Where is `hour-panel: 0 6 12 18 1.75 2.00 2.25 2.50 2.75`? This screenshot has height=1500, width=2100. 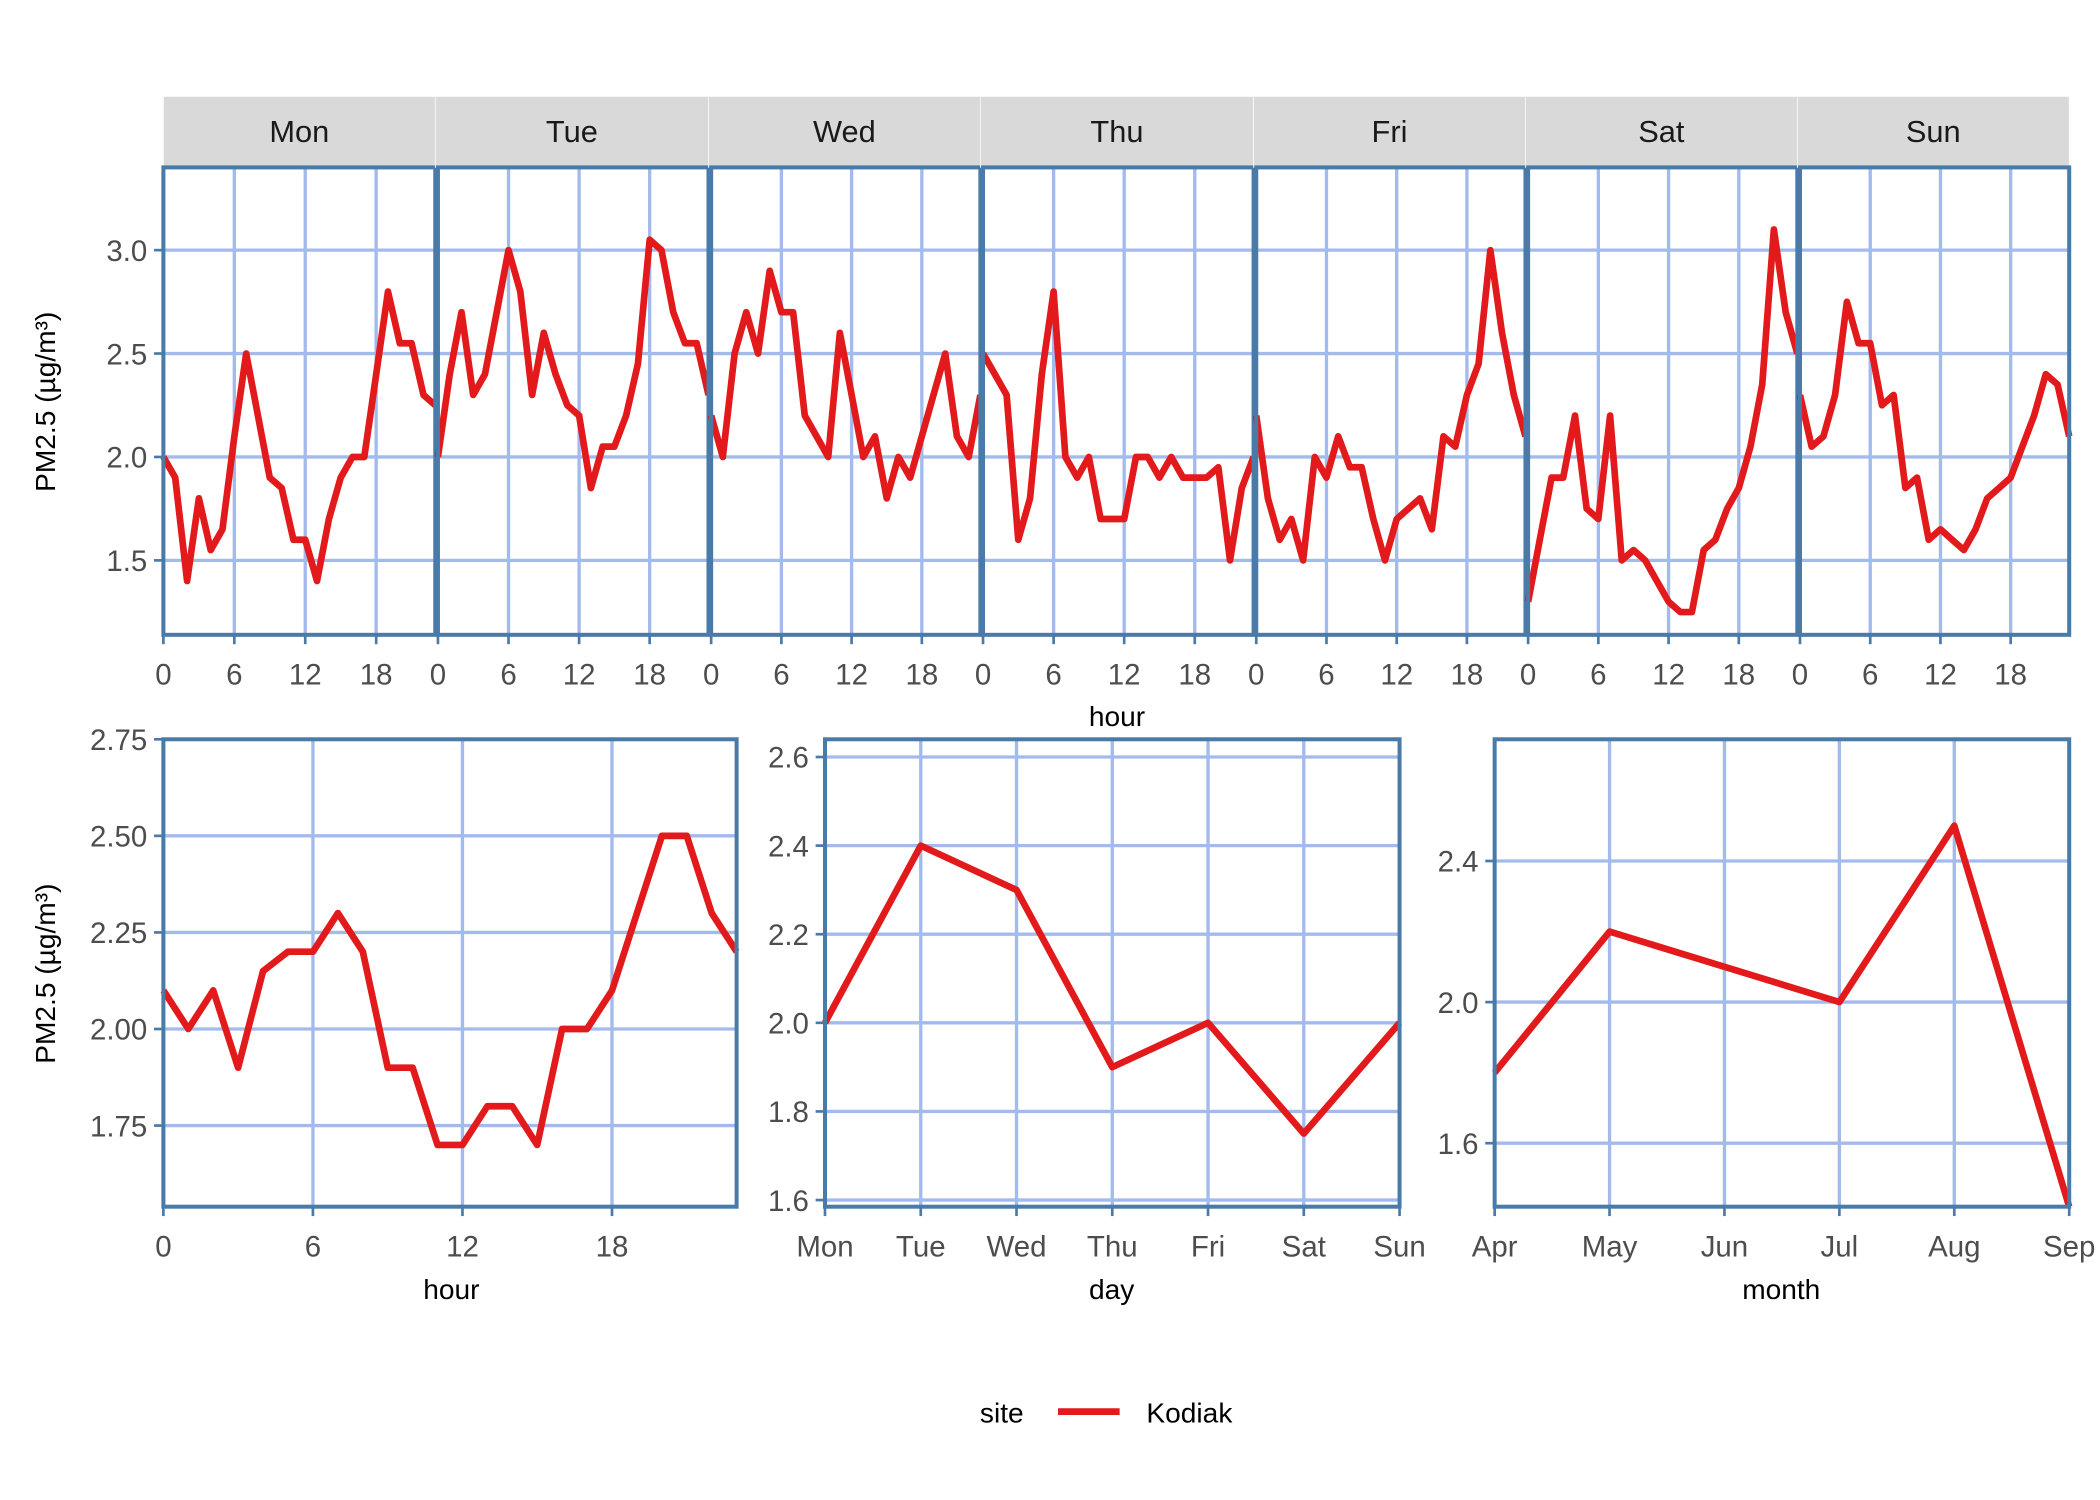 hour-panel: 0 6 12 18 1.75 2.00 2.25 2.50 2.75 is located at coordinates (415, 993).